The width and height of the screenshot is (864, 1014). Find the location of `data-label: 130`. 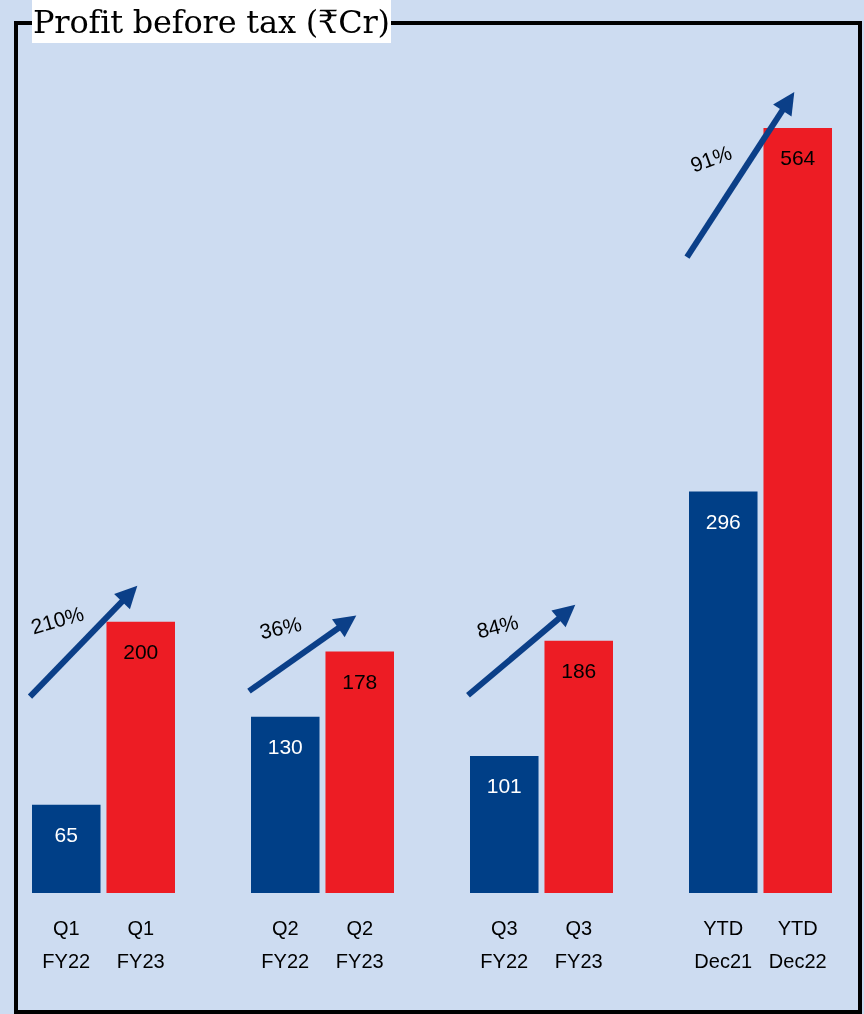

data-label: 130 is located at coordinates (285, 746).